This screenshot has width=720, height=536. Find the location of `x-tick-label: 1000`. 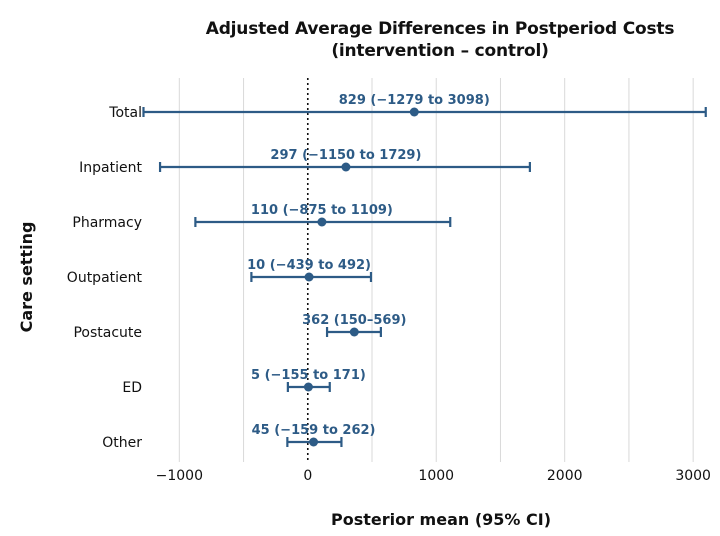

x-tick-label: 1000 is located at coordinates (436, 476).